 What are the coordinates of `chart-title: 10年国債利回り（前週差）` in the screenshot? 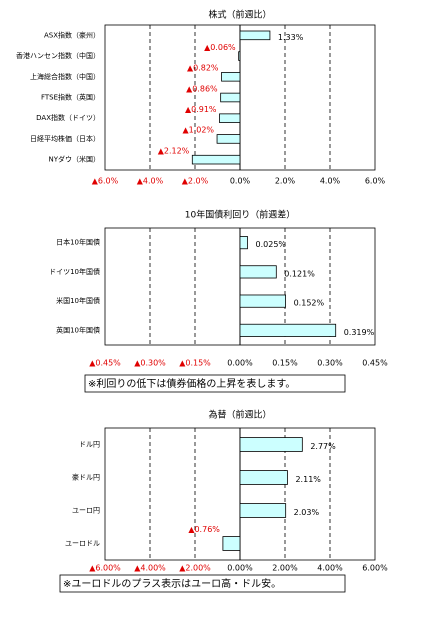 It's located at (240, 215).